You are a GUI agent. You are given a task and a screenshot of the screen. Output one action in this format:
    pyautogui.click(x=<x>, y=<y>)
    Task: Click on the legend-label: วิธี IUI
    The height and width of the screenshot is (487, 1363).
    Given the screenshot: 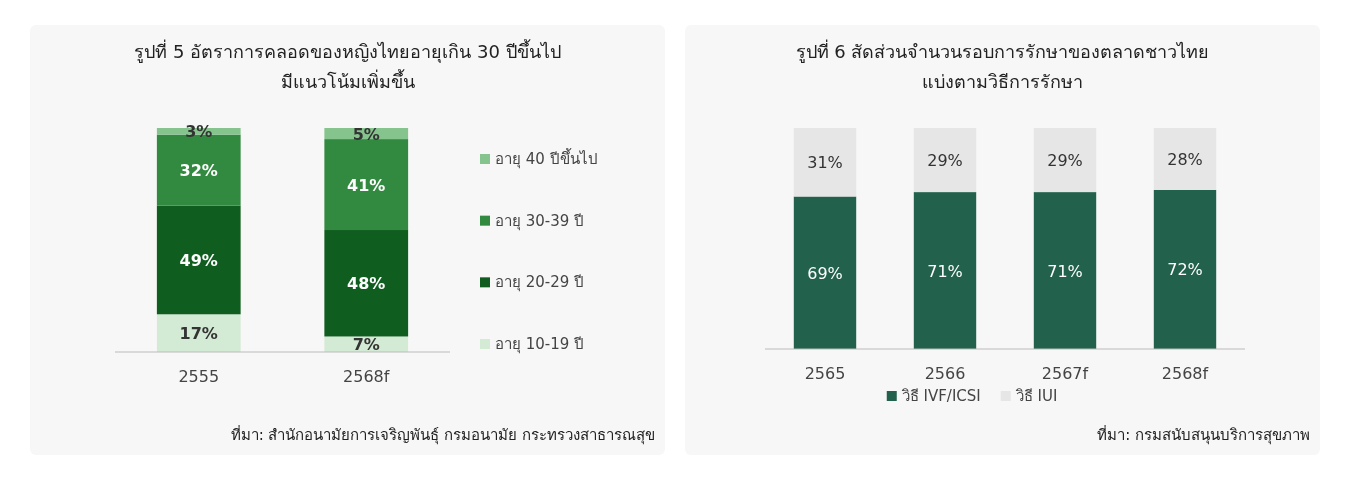 What is the action you would take?
    pyautogui.click(x=1036, y=396)
    